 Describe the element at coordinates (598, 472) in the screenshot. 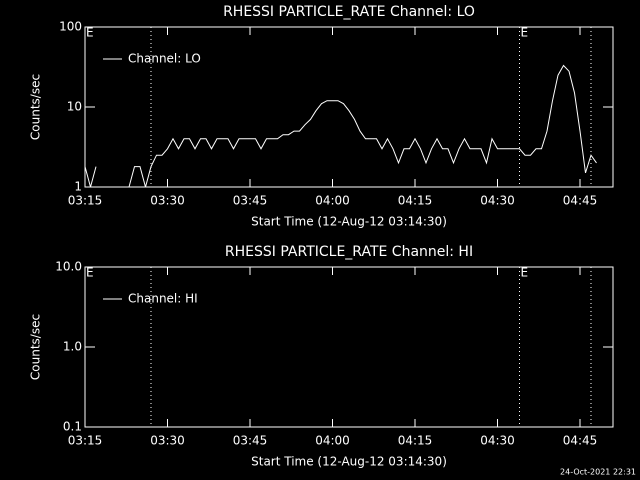

I see `timestamp: 24-Oct-2021 22:31` at that location.